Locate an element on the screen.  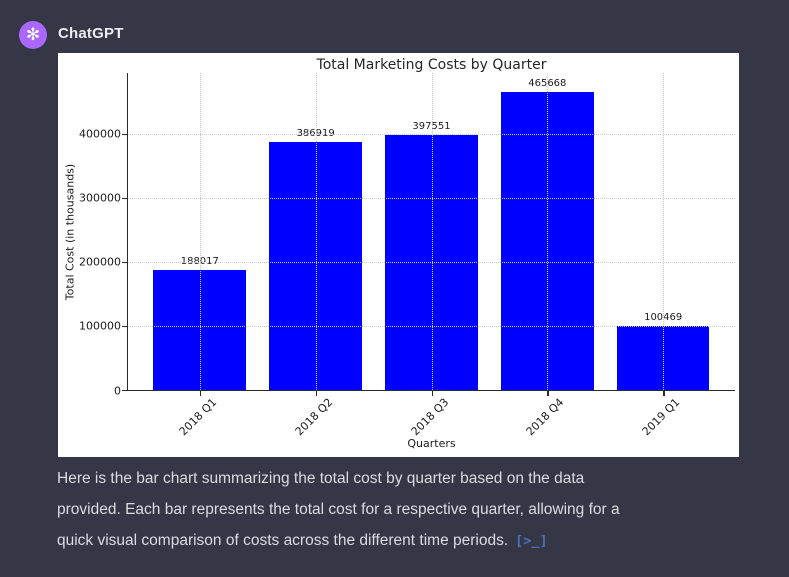
x-tick-label: 2018 Q3 is located at coordinates (429, 417).